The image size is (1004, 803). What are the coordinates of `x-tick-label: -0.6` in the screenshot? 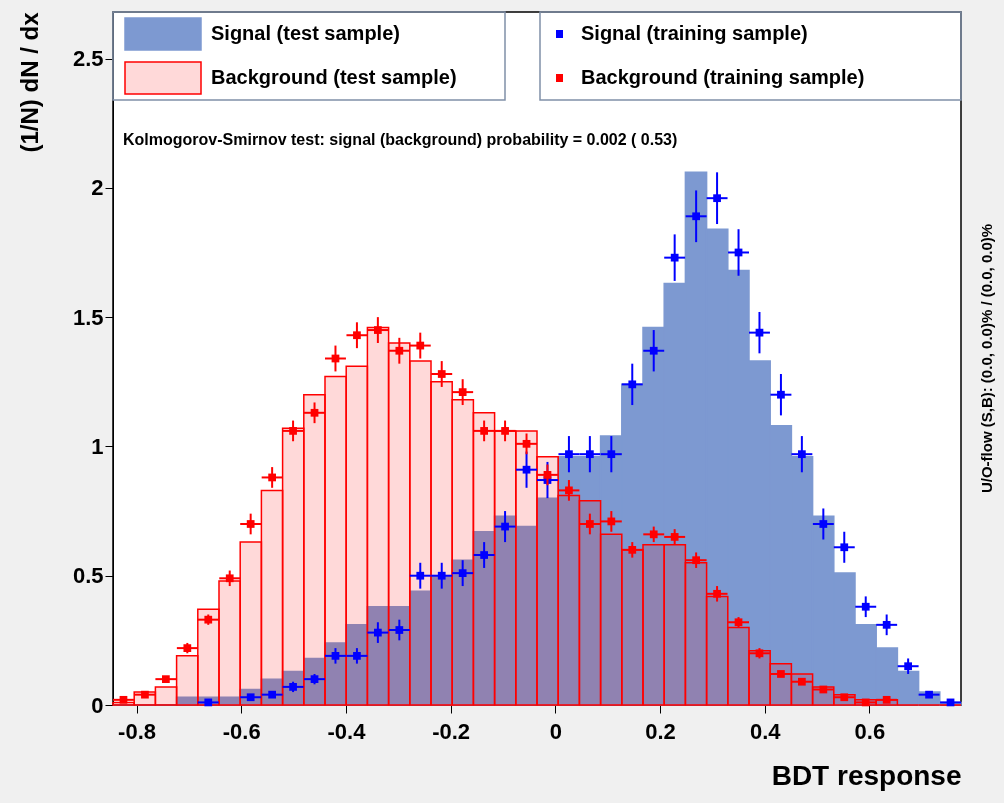 It's located at (241, 731).